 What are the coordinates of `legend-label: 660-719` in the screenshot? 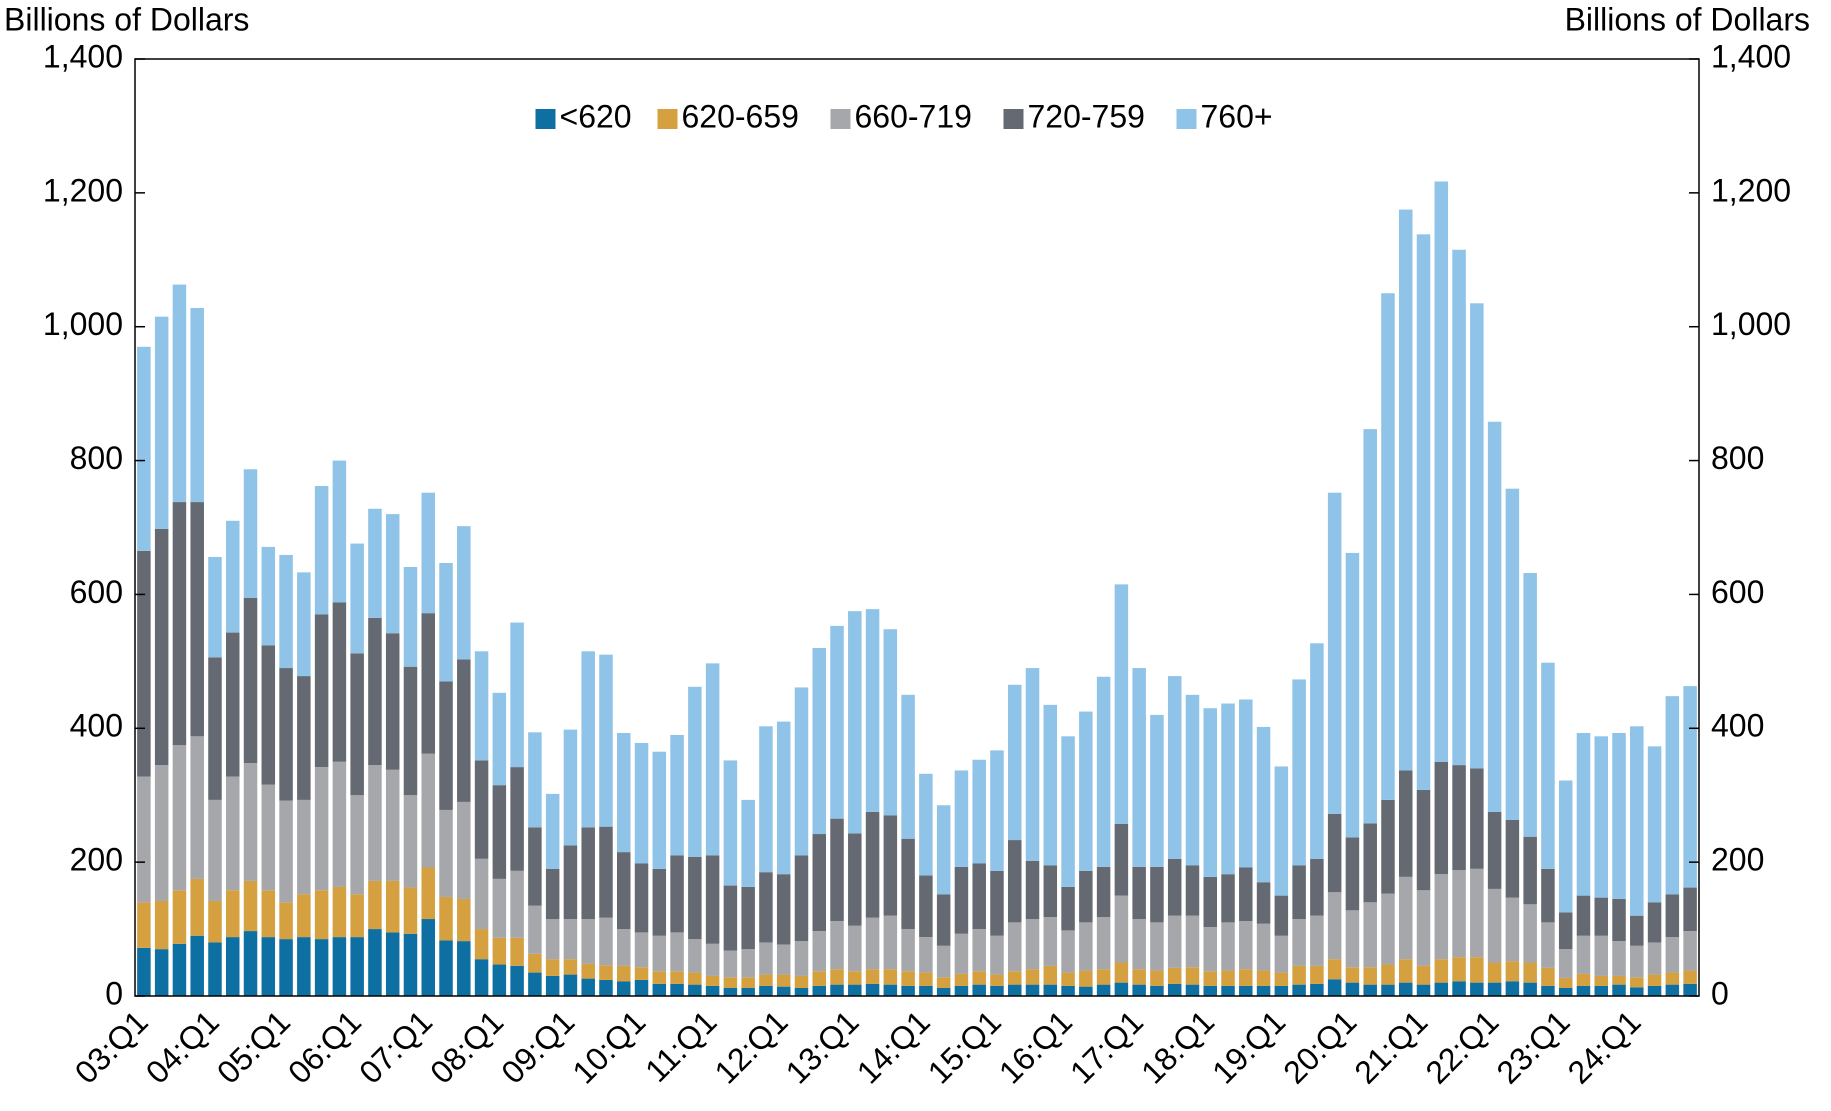 It's located at (913, 116).